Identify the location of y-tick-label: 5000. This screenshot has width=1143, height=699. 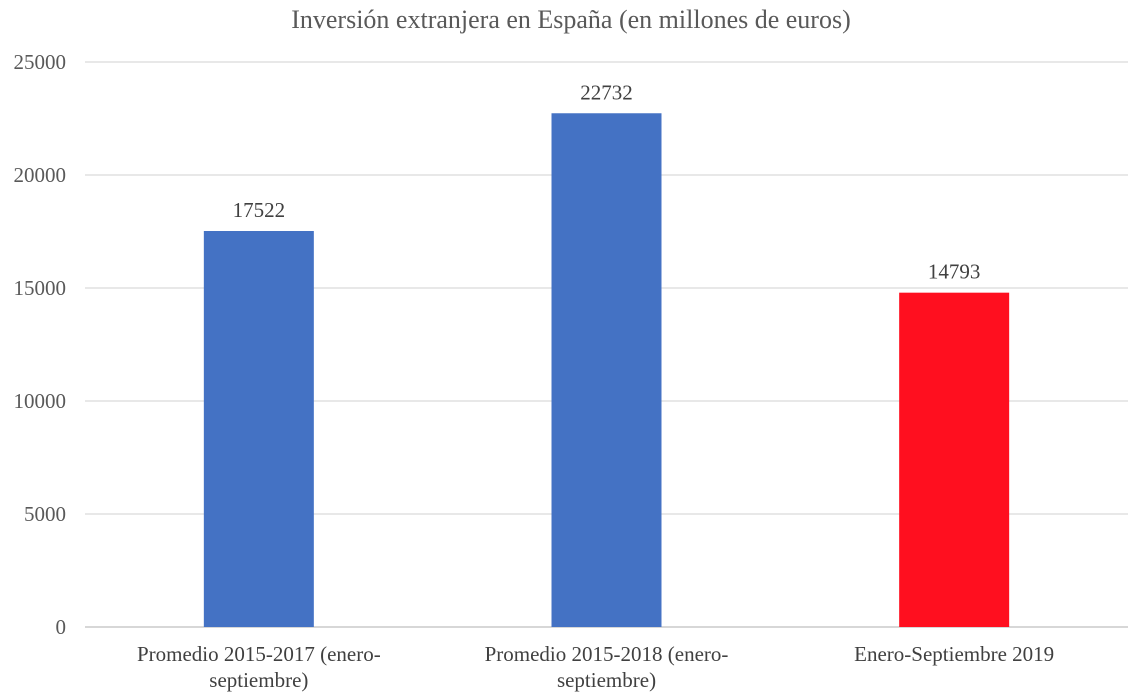
(45, 514).